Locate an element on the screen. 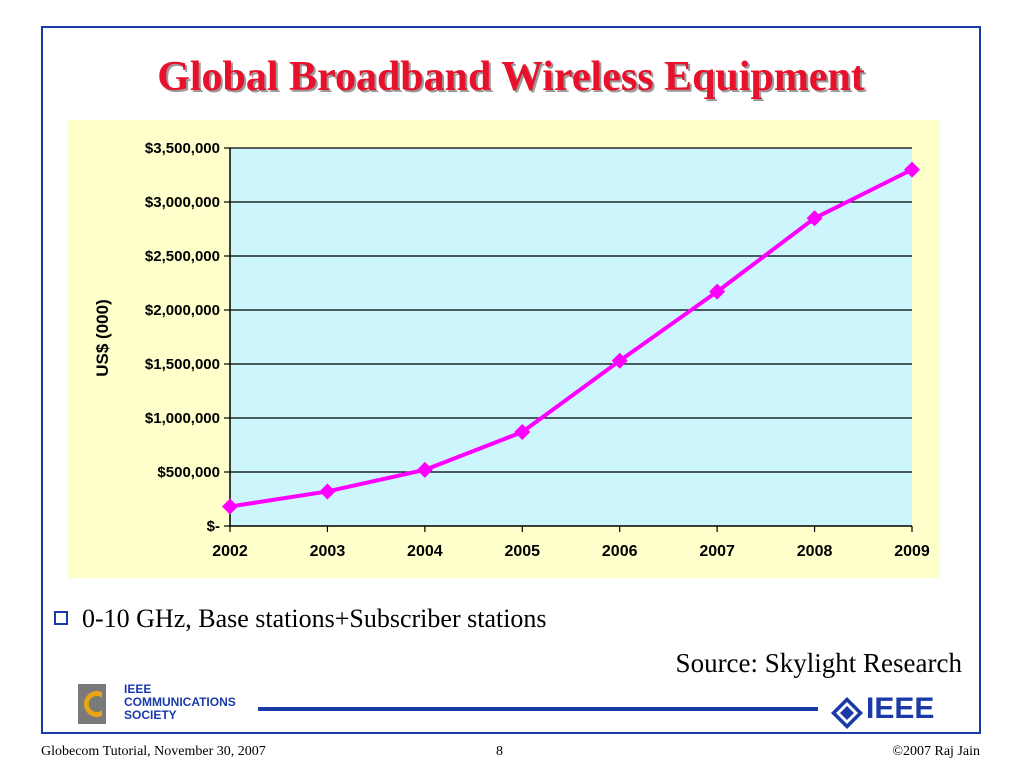 This screenshot has width=1024, height=768. comsoc-line-3: SOCIETY is located at coordinates (150, 715).